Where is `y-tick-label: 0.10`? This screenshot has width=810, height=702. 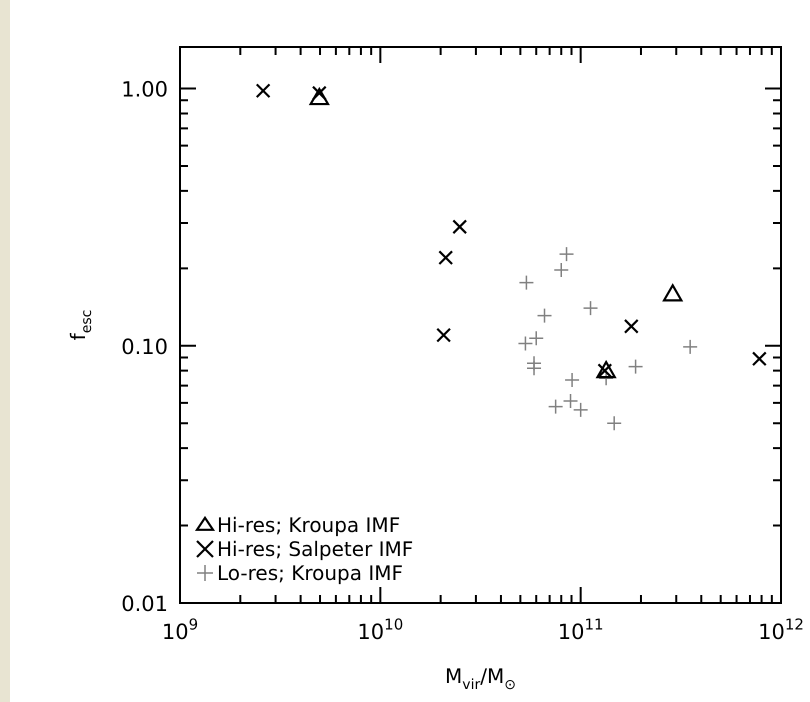
y-tick-label: 0.10 is located at coordinates (144, 346).